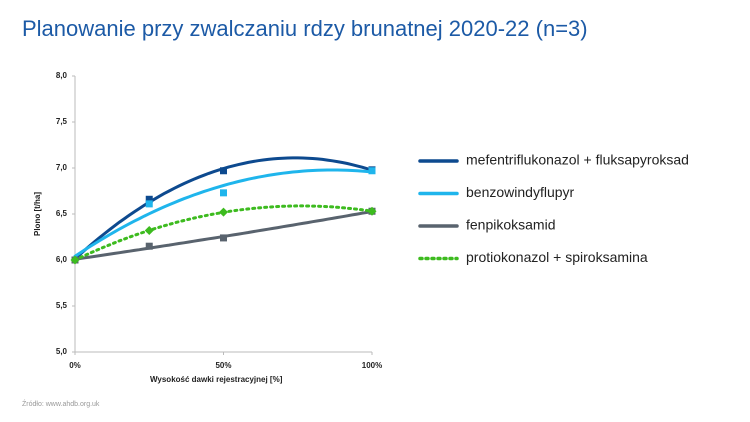 Image resolution: width=750 pixels, height=422 pixels. Describe the element at coordinates (62, 213) in the screenshot. I see `y-tick-label: 6,5` at that location.